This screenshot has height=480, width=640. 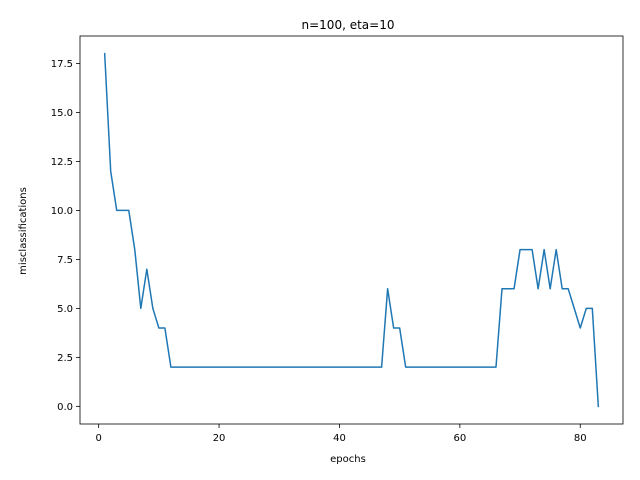 I want to click on x-tick-label: 0, so click(x=98, y=438).